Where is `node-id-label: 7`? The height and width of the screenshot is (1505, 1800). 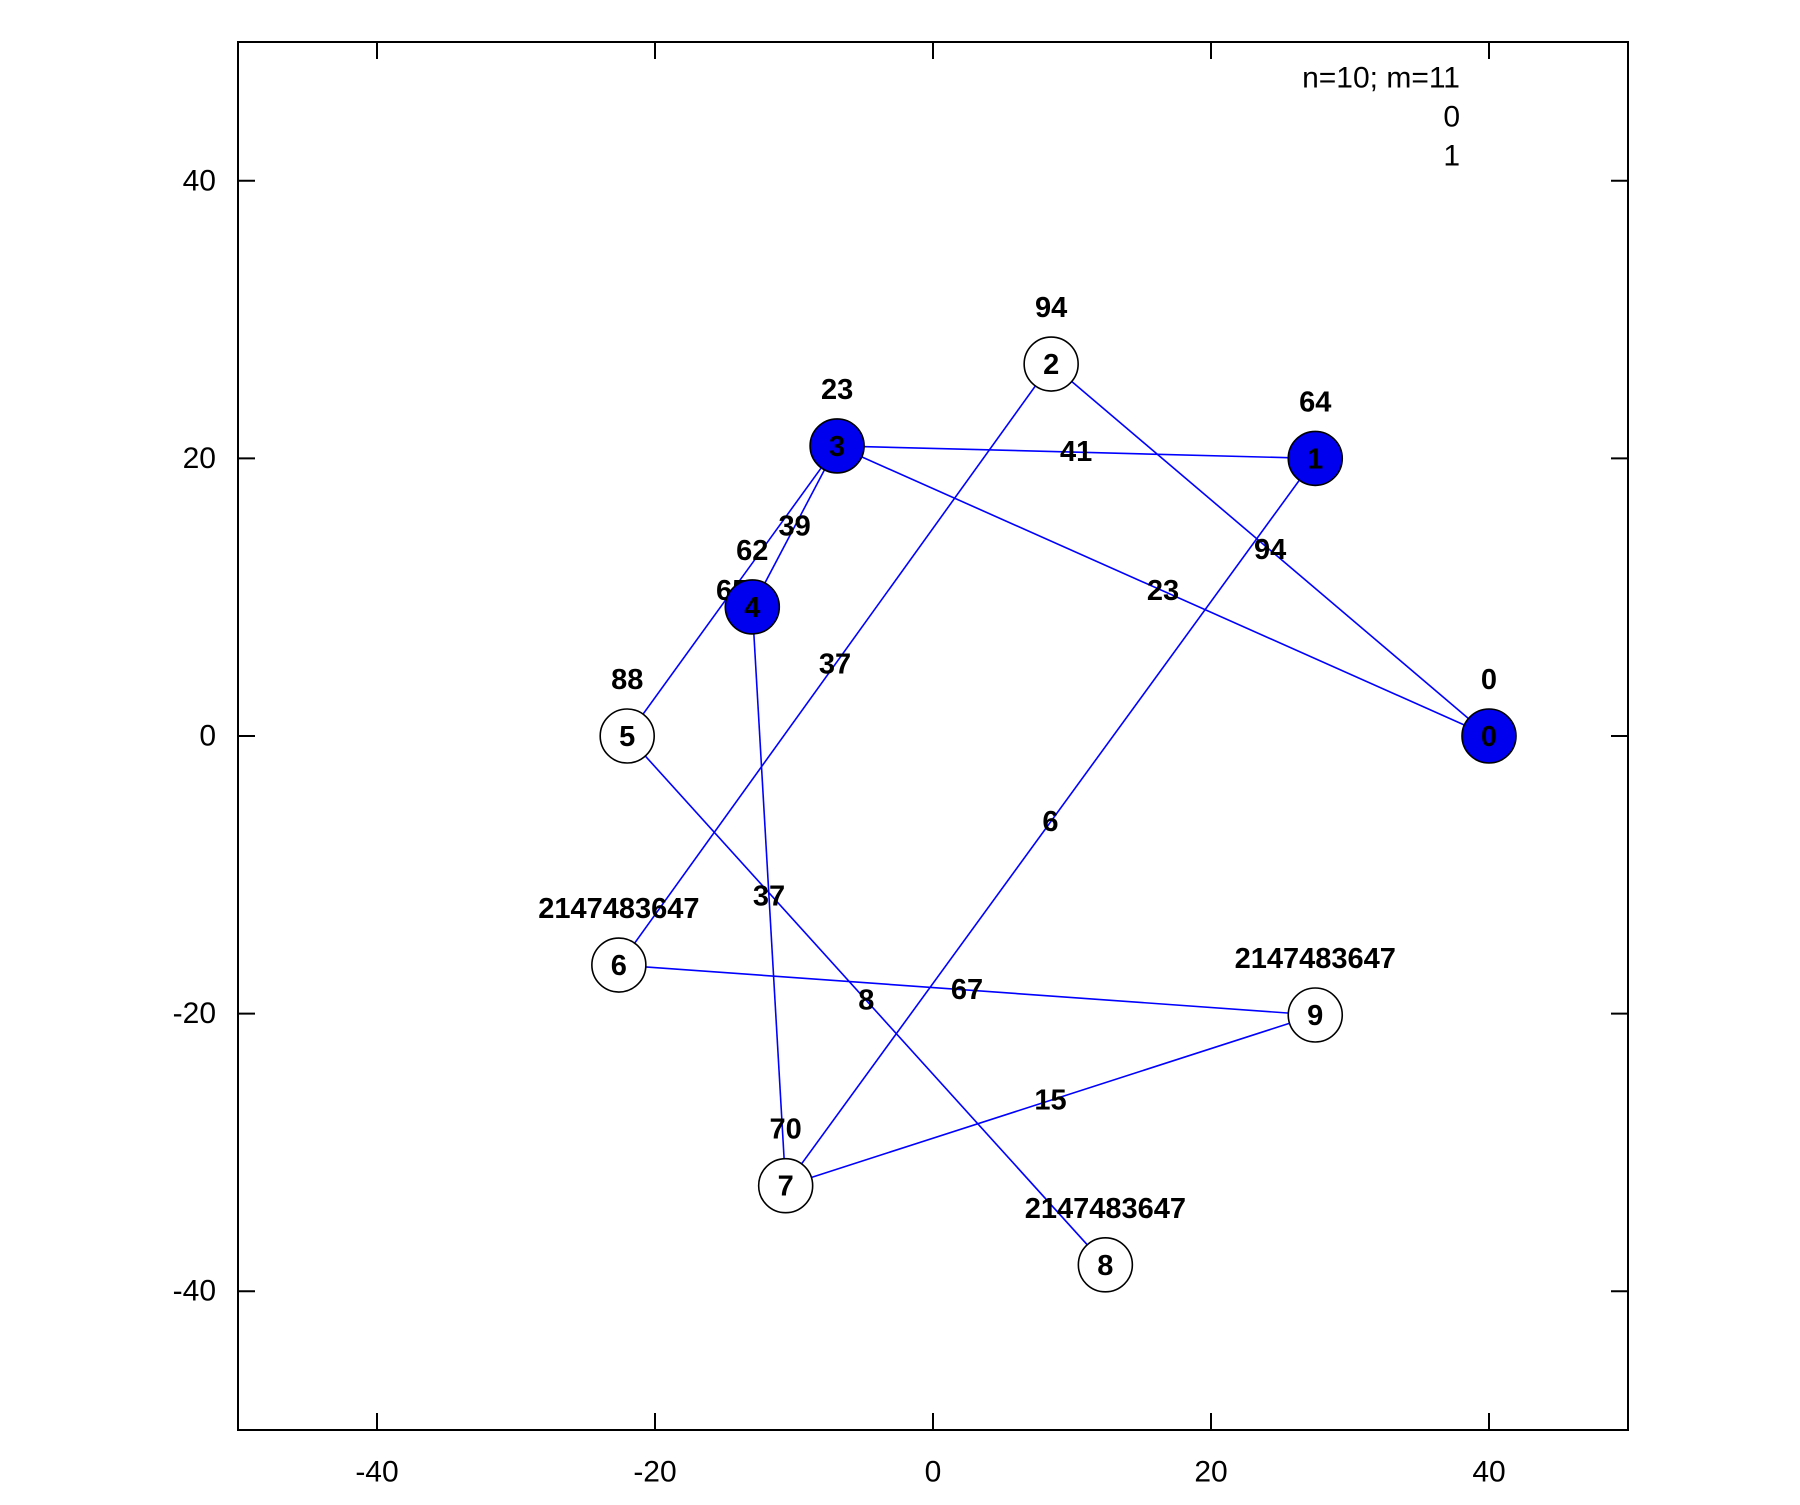
node-id-label: 7 is located at coordinates (786, 1187).